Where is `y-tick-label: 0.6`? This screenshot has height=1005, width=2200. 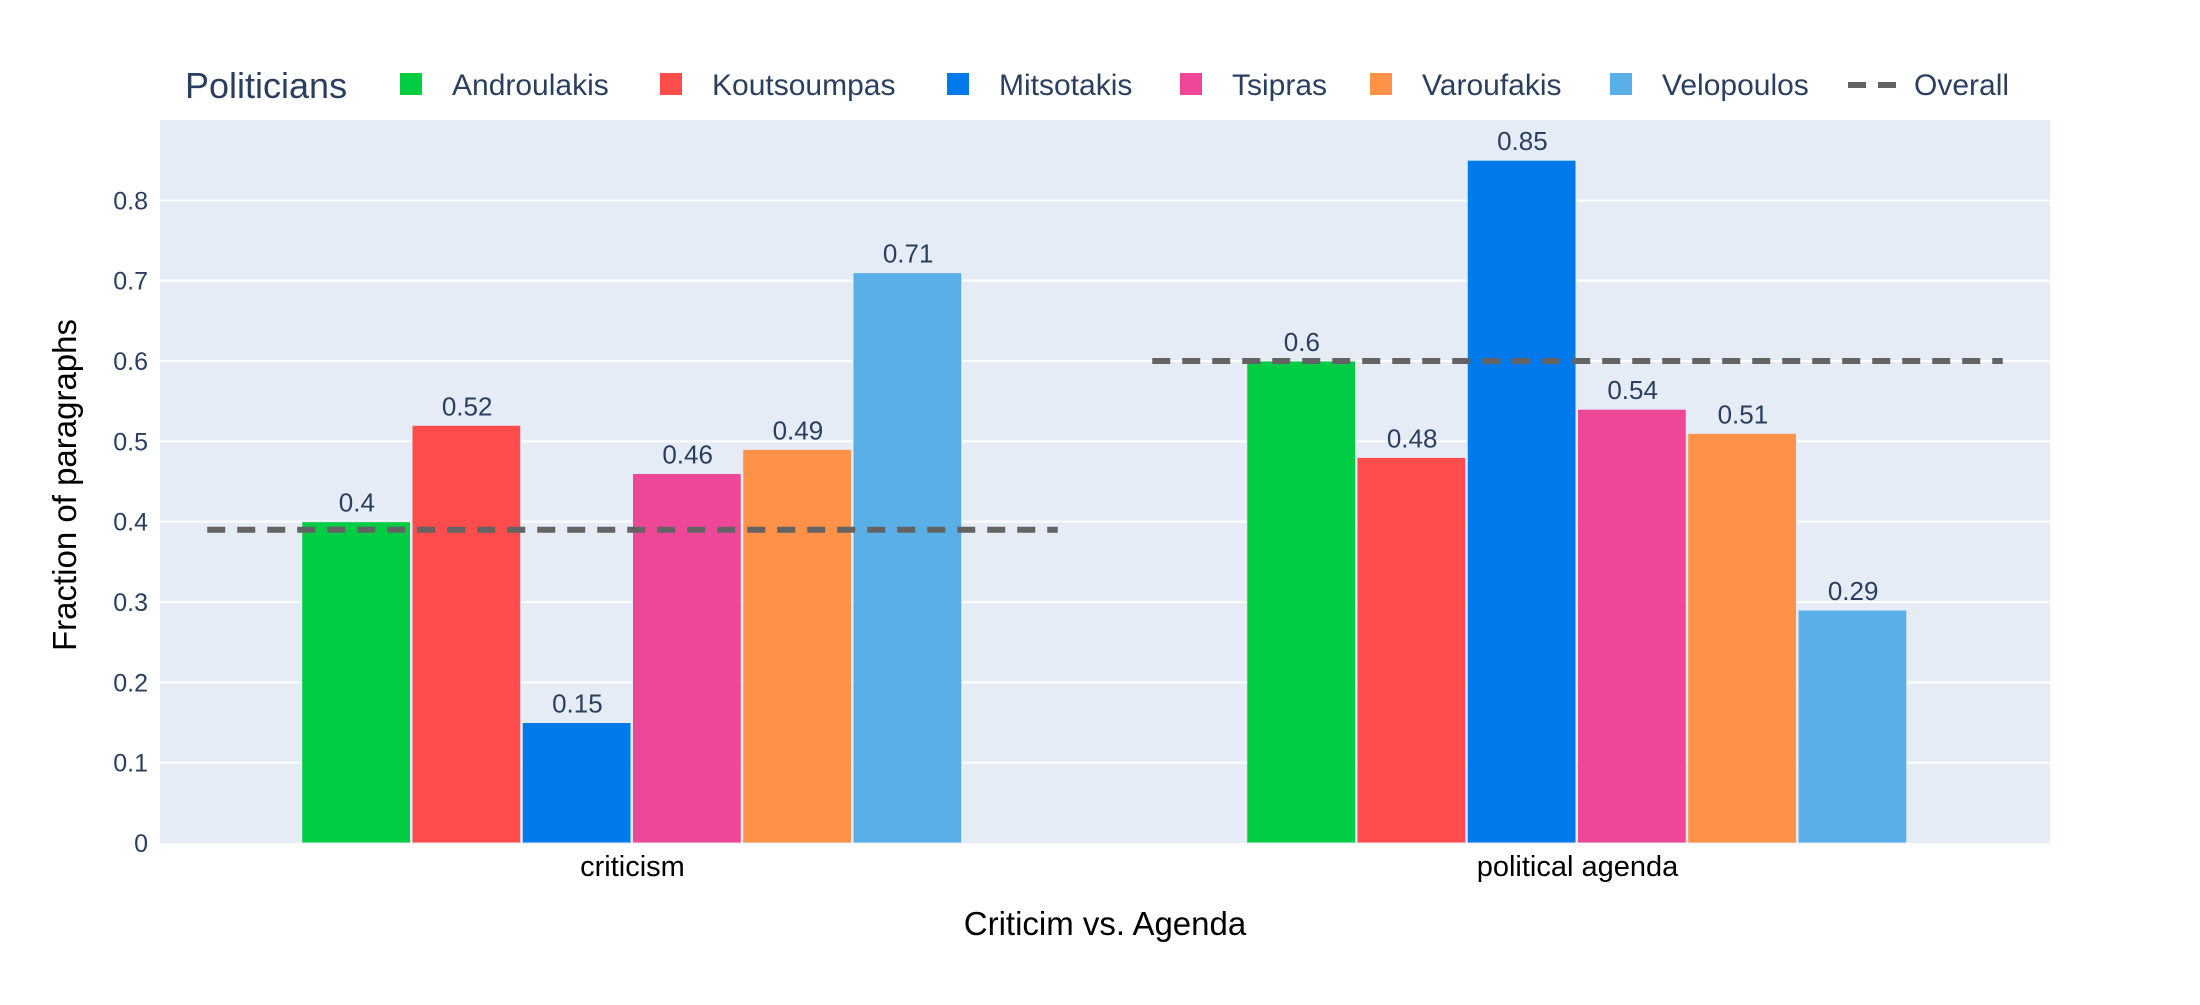 y-tick-label: 0.6 is located at coordinates (130, 362).